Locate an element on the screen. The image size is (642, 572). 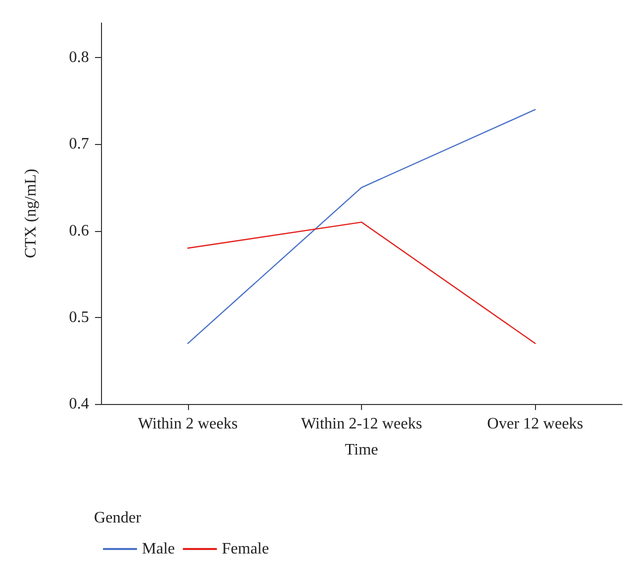
y-axis-title: CTX (ng/mL) is located at coordinates (31, 213).